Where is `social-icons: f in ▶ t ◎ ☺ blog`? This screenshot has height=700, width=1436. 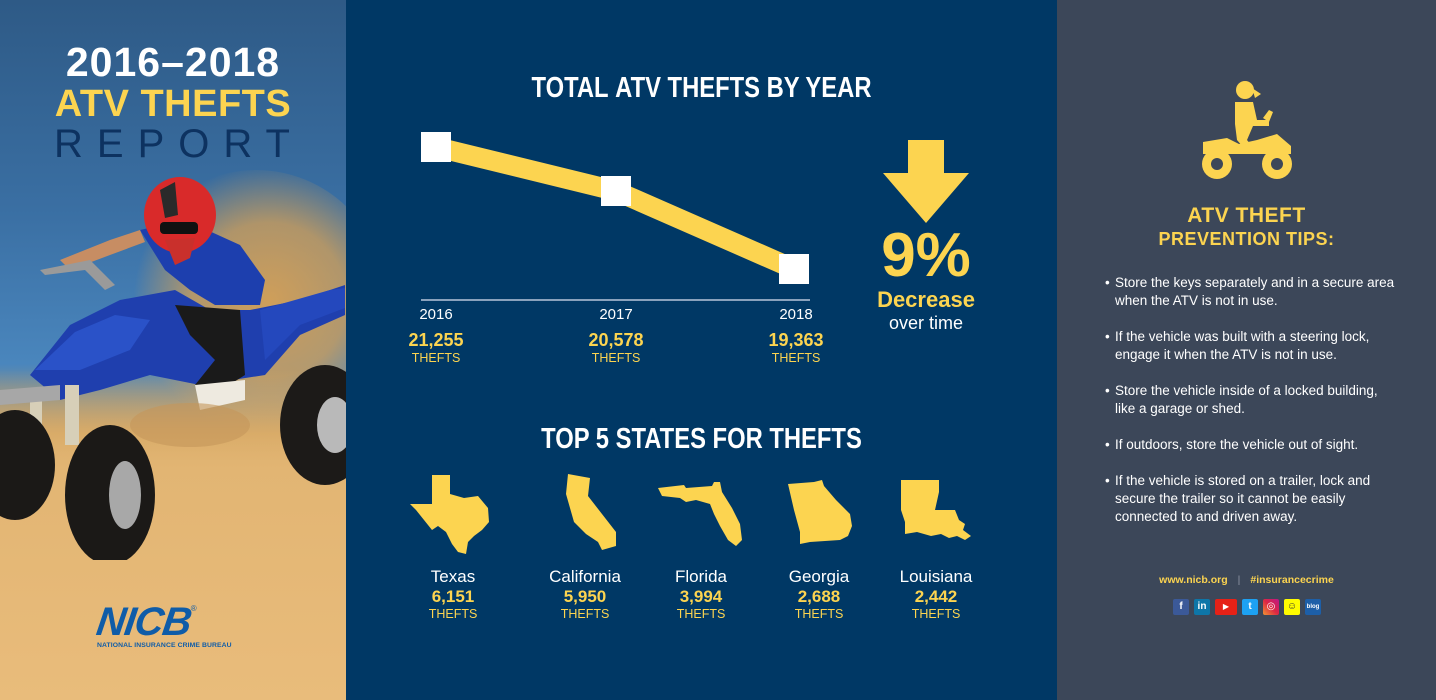 social-icons: f in ▶ t ◎ ☺ blog is located at coordinates (1247, 607).